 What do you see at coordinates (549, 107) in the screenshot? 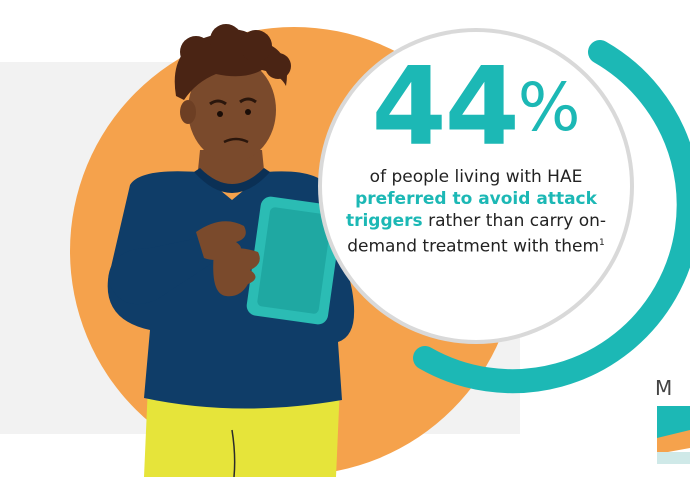
I see `percent-sign: %` at bounding box center [549, 107].